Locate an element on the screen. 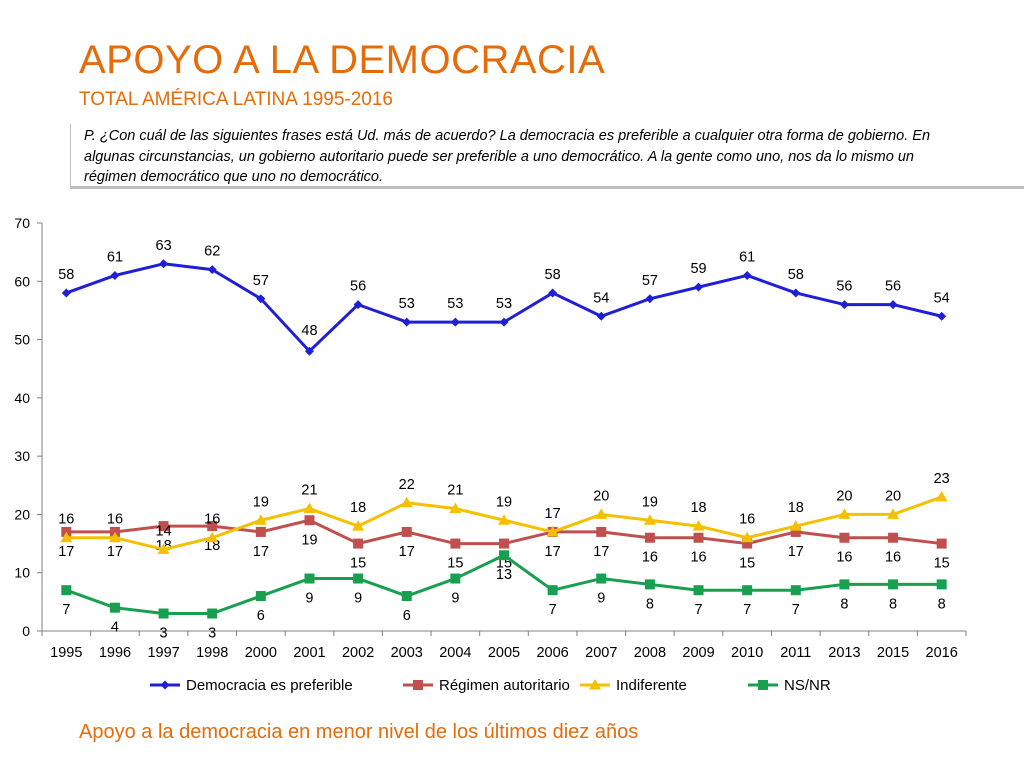 The height and width of the screenshot is (768, 1024). x-tick-label: 2010 is located at coordinates (747, 653).